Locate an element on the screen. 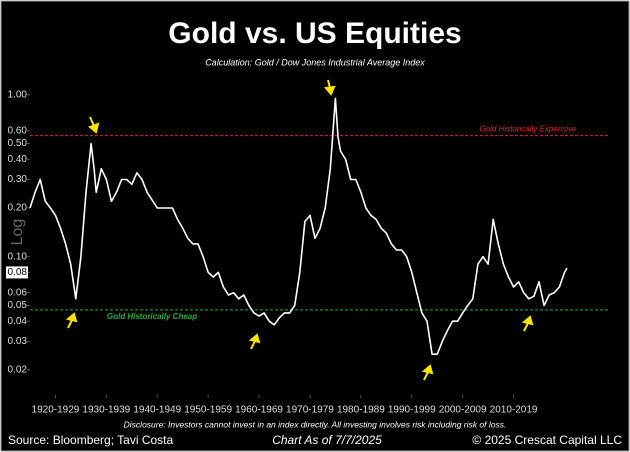  y-tick-label: 0.50 is located at coordinates (18, 143).